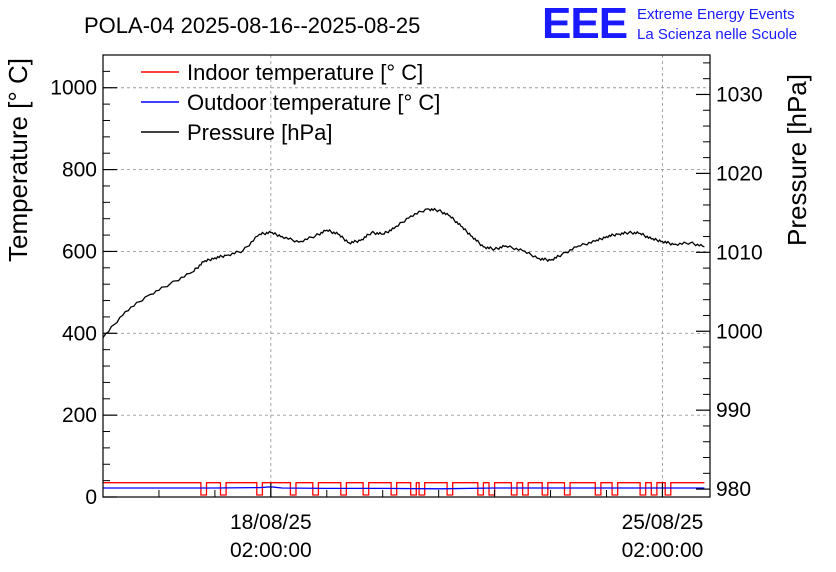 The height and width of the screenshot is (572, 836). I want to click on legend-label-outdoor: Outdoor temperature [° C], so click(313, 102).